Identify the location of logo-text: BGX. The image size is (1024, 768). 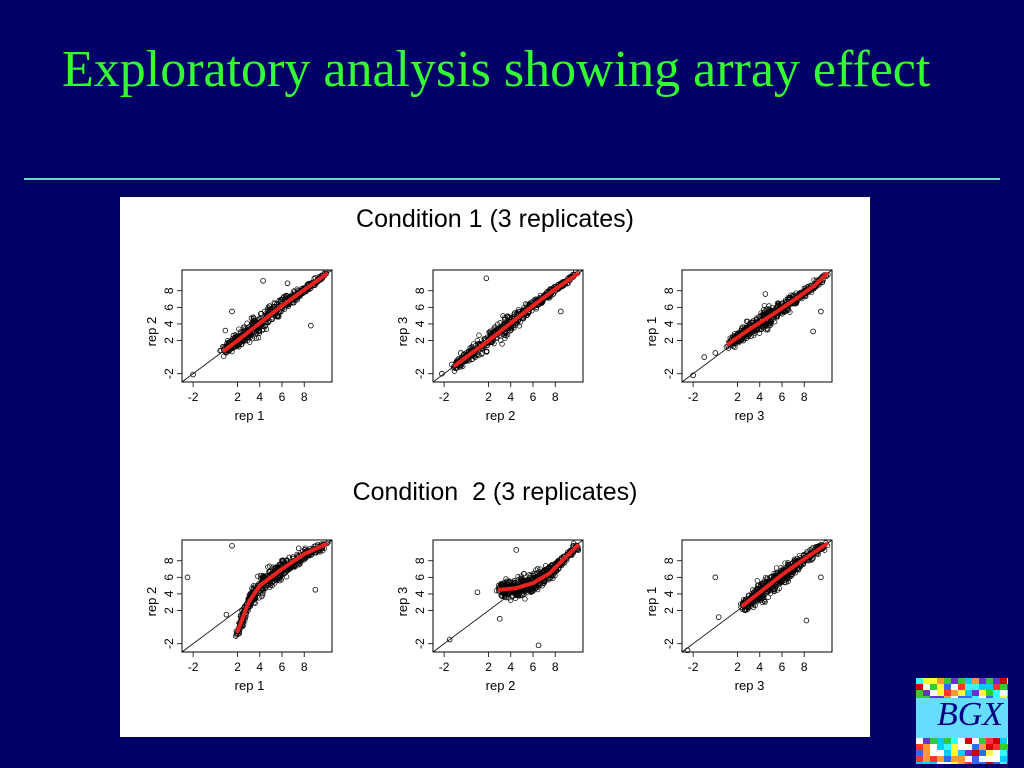
(970, 714).